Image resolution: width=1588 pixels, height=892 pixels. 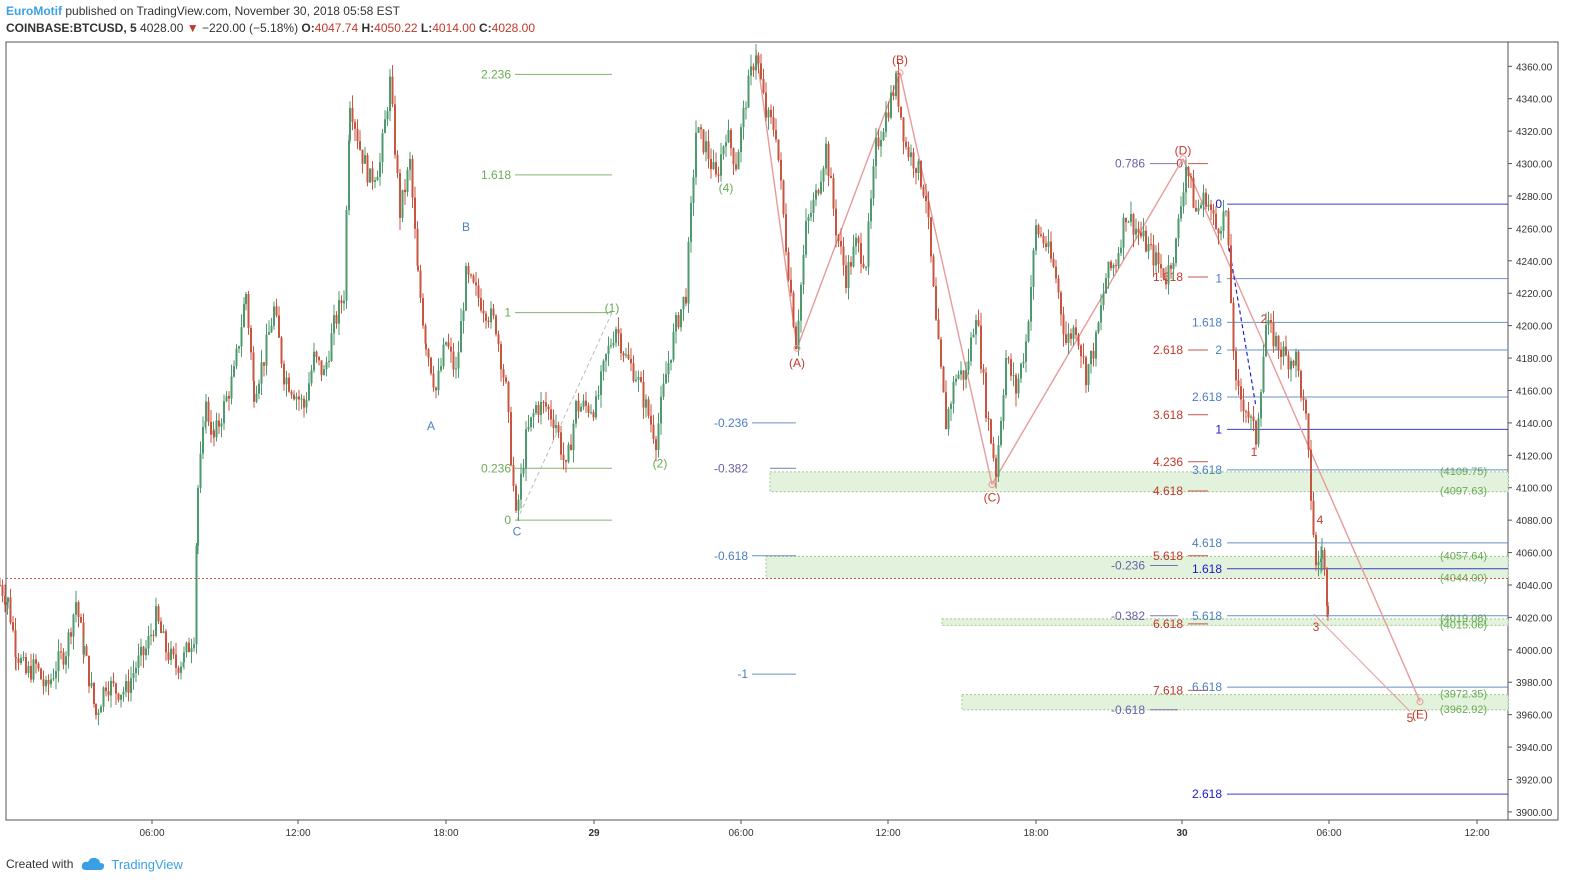 I want to click on y-tick-label: 4300.00, so click(x=1534, y=165).